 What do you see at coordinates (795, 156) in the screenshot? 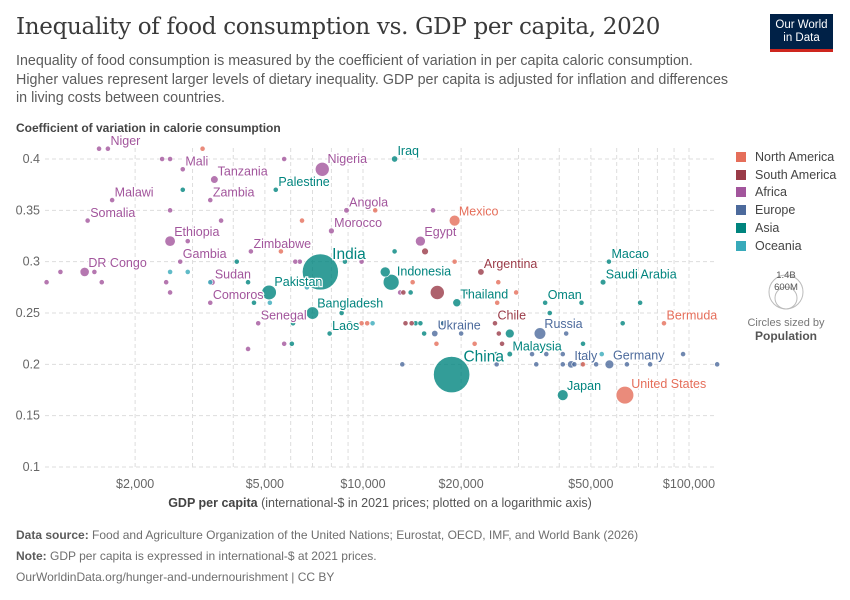
I see `legend-label: North America` at bounding box center [795, 156].